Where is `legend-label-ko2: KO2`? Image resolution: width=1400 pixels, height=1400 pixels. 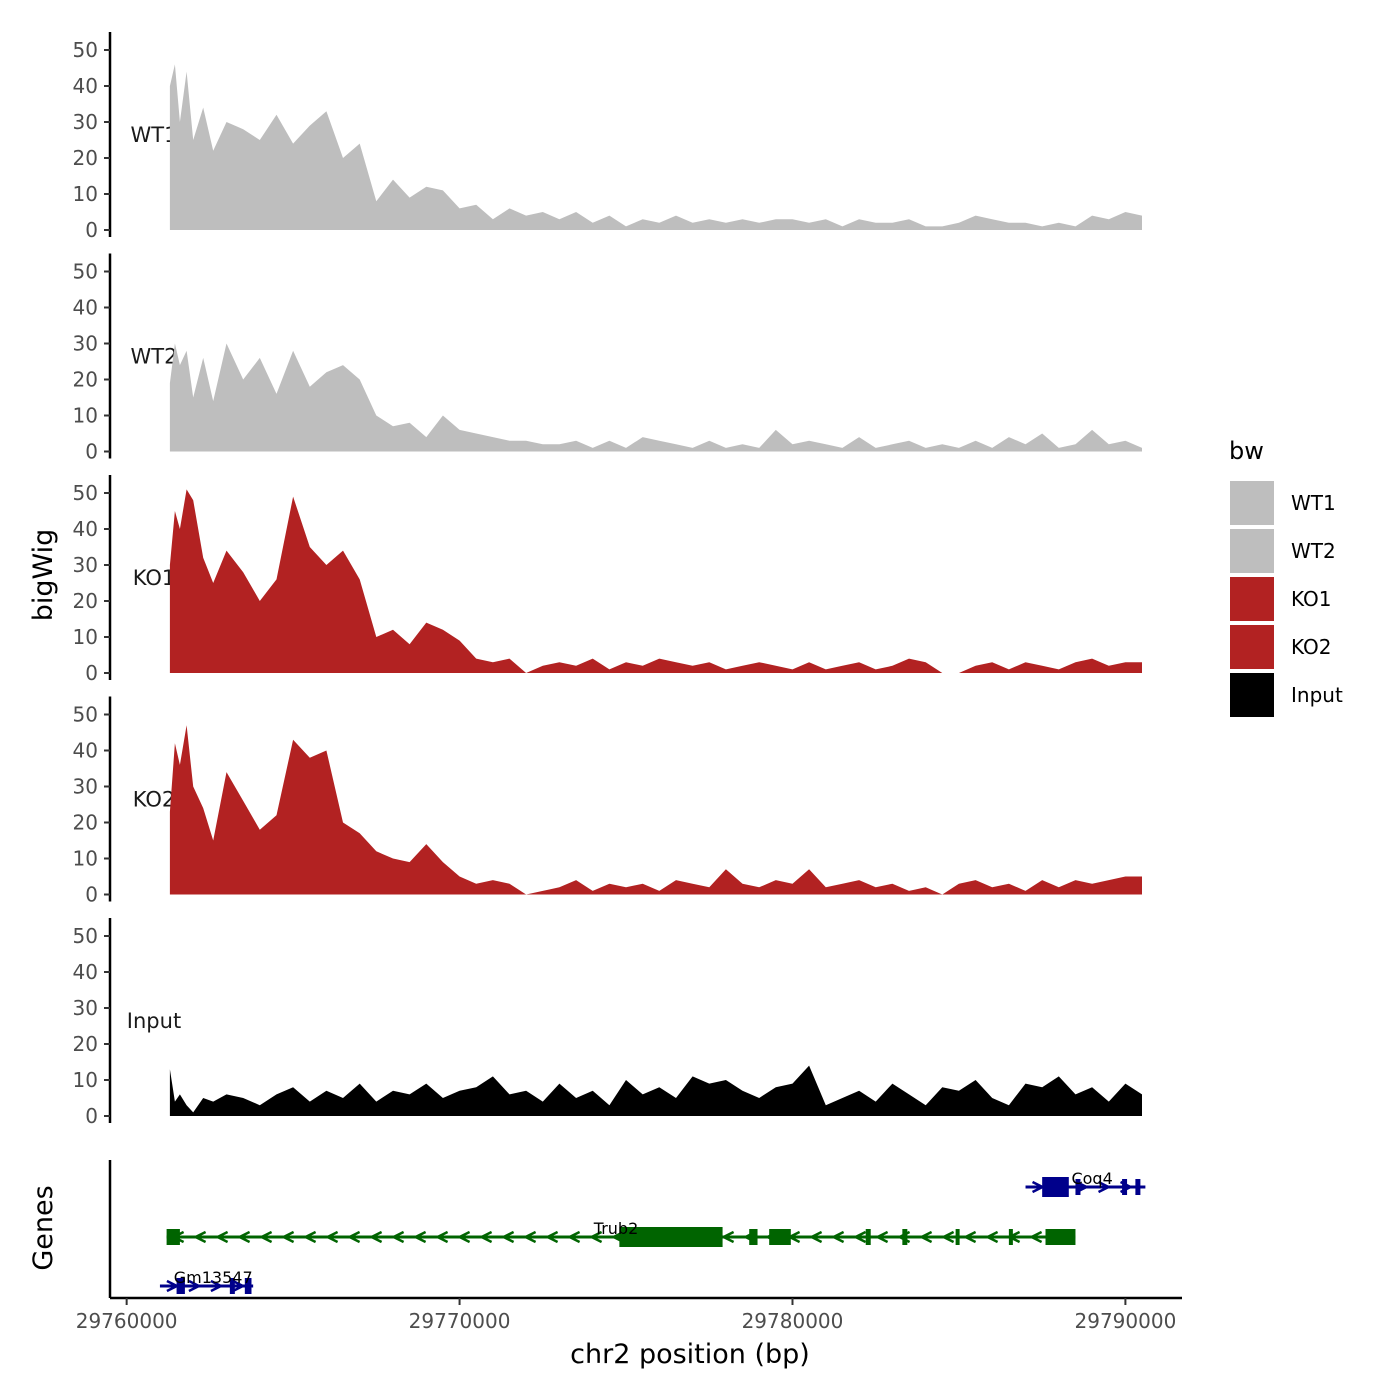 legend-label-ko2: KO2 is located at coordinates (1311, 647).